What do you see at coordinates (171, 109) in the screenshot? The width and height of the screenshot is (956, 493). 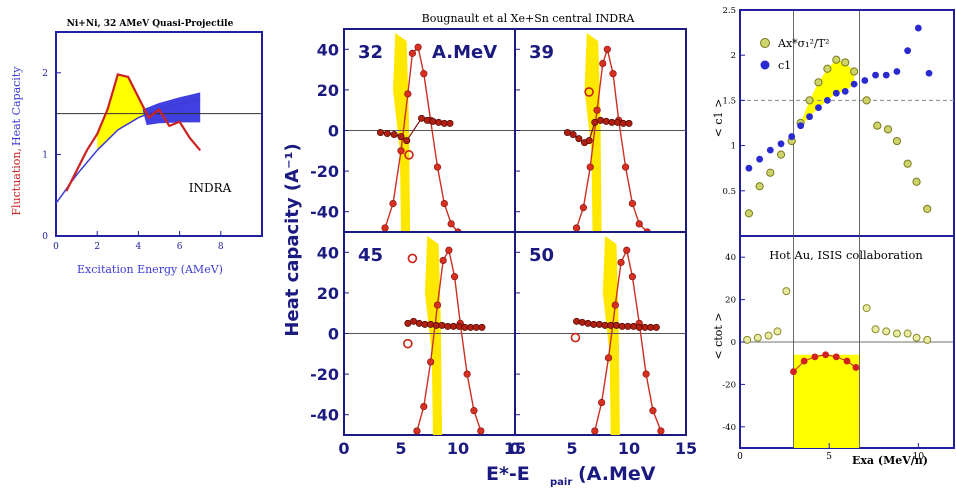 I see `left-fill-blue` at bounding box center [171, 109].